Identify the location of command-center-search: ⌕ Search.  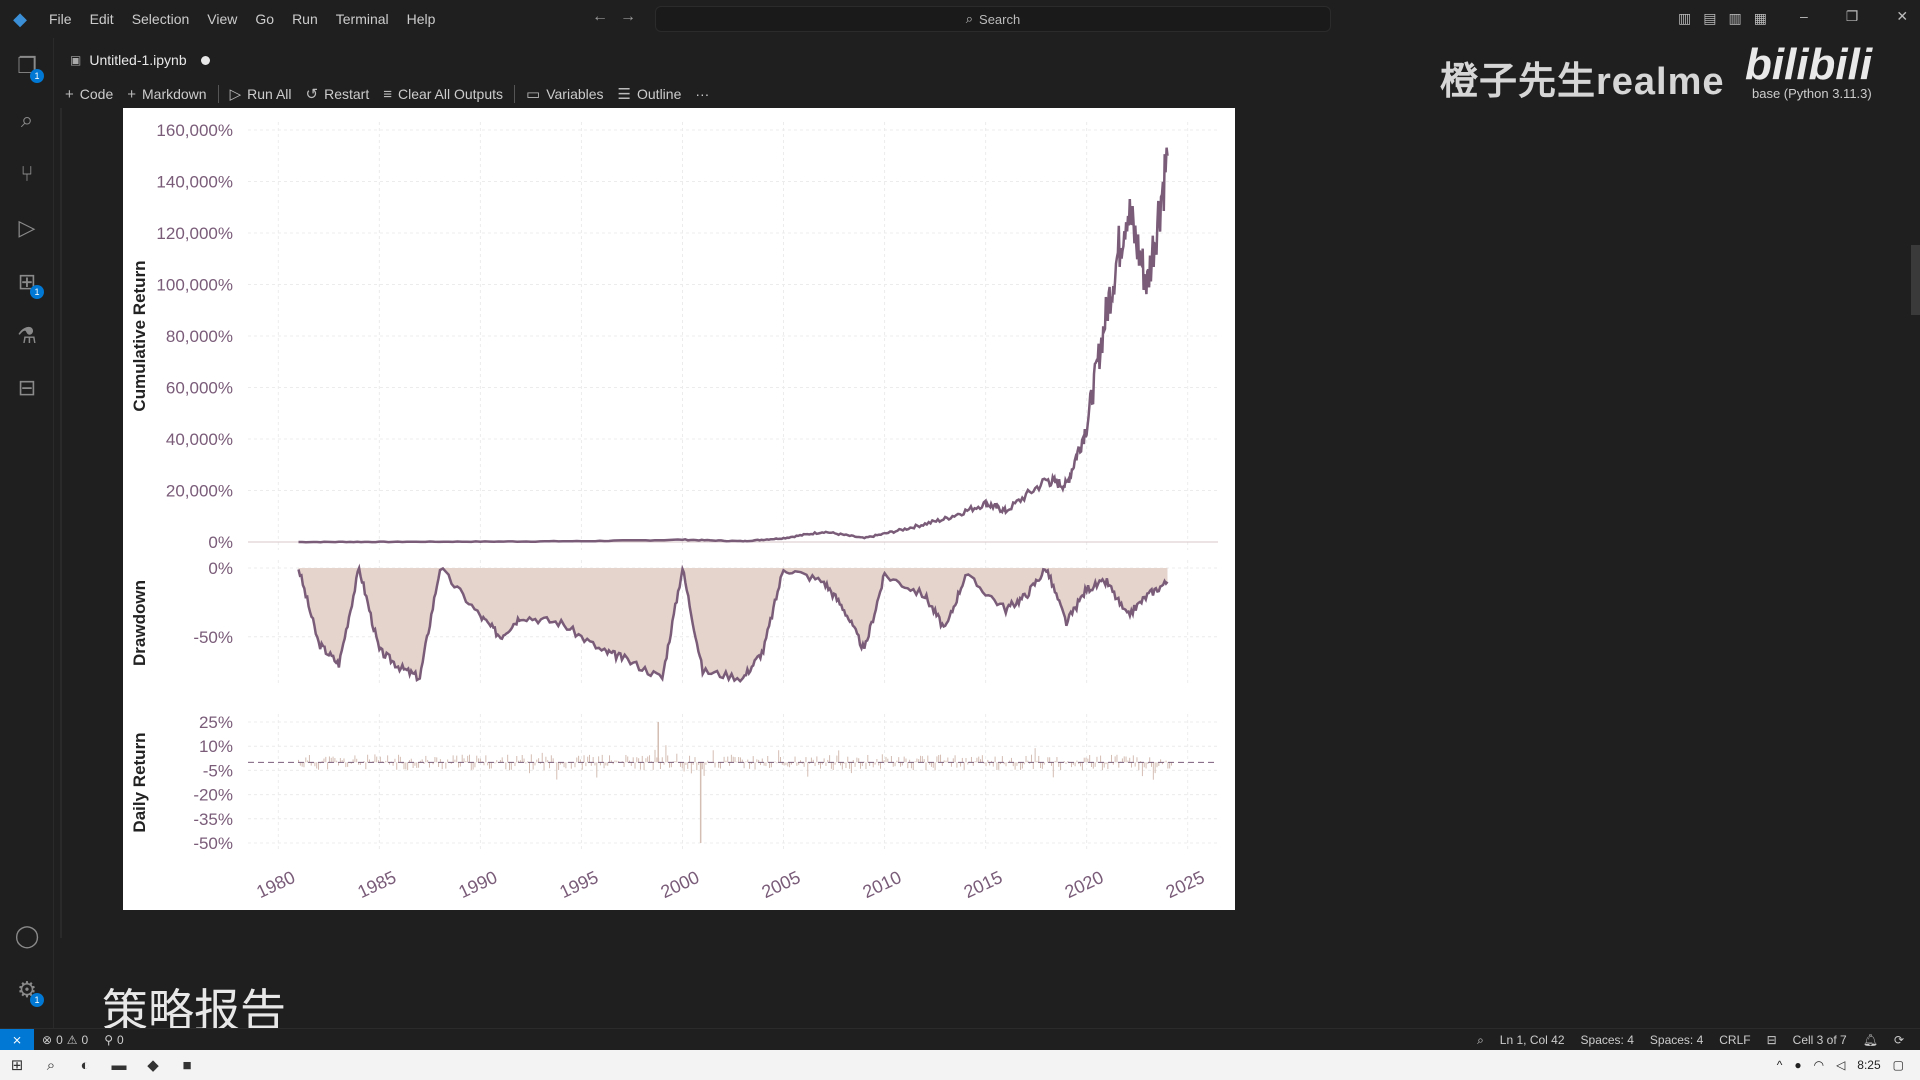
(993, 19).